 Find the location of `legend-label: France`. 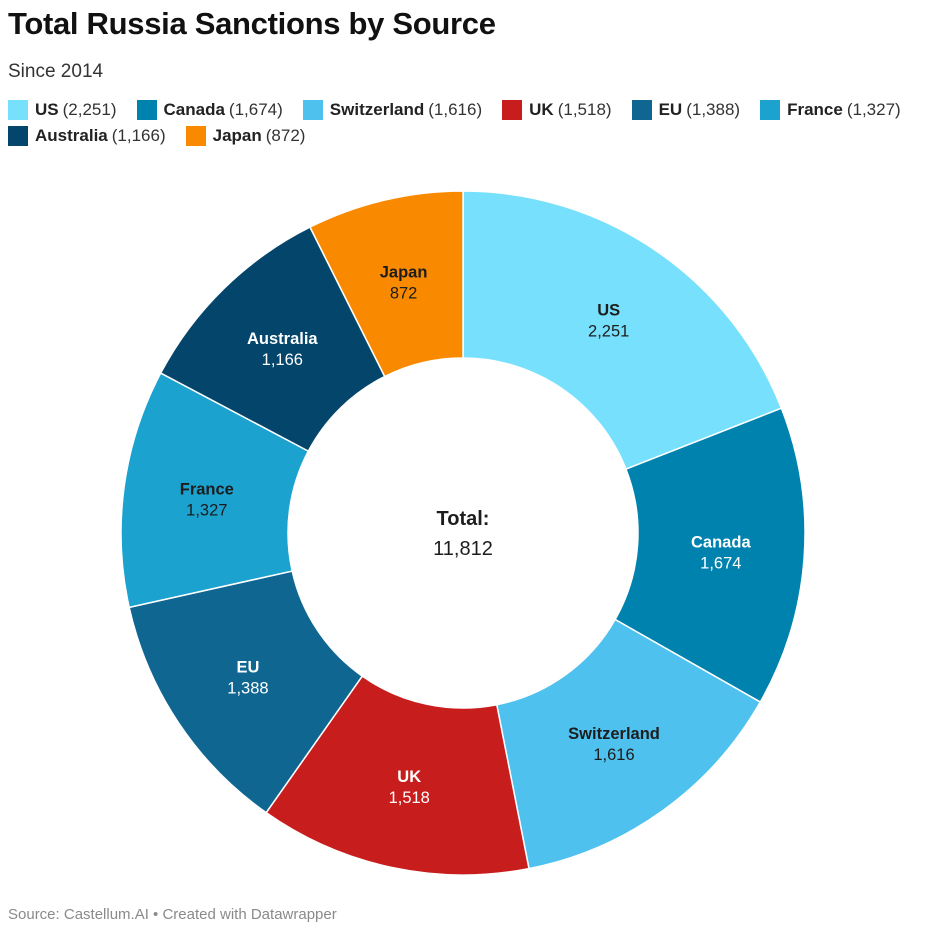

legend-label: France is located at coordinates (815, 109).